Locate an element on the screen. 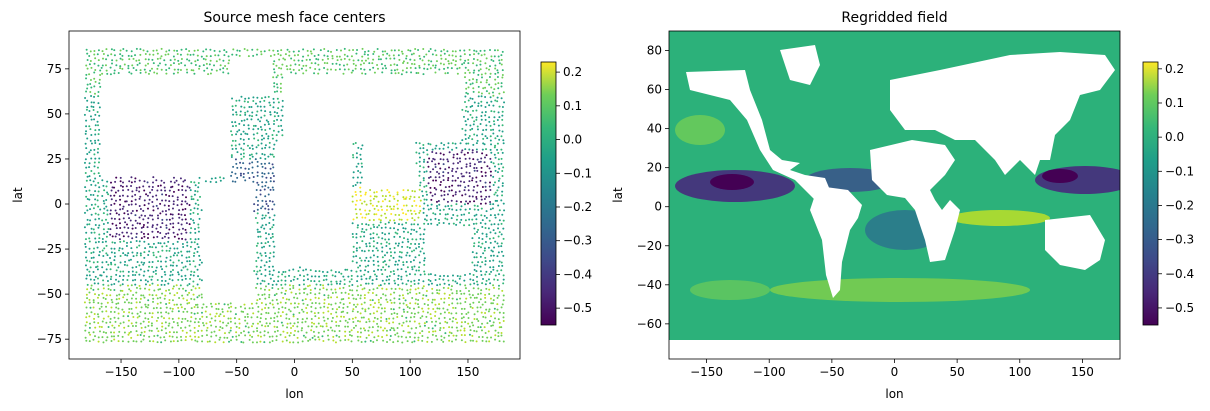 This screenshot has width=1210, height=411. x-tick-label-source: 50 is located at coordinates (352, 372).